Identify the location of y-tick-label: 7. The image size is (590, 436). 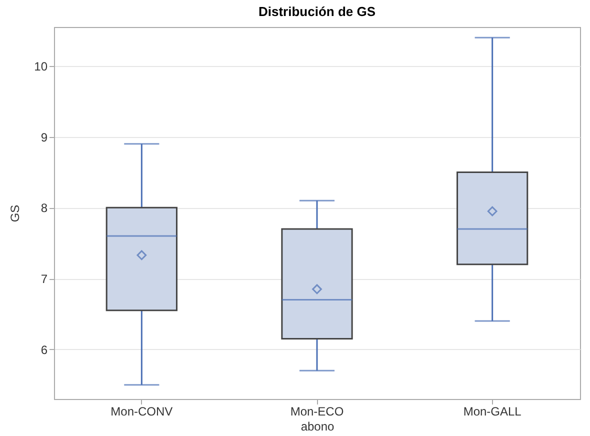
(44, 279).